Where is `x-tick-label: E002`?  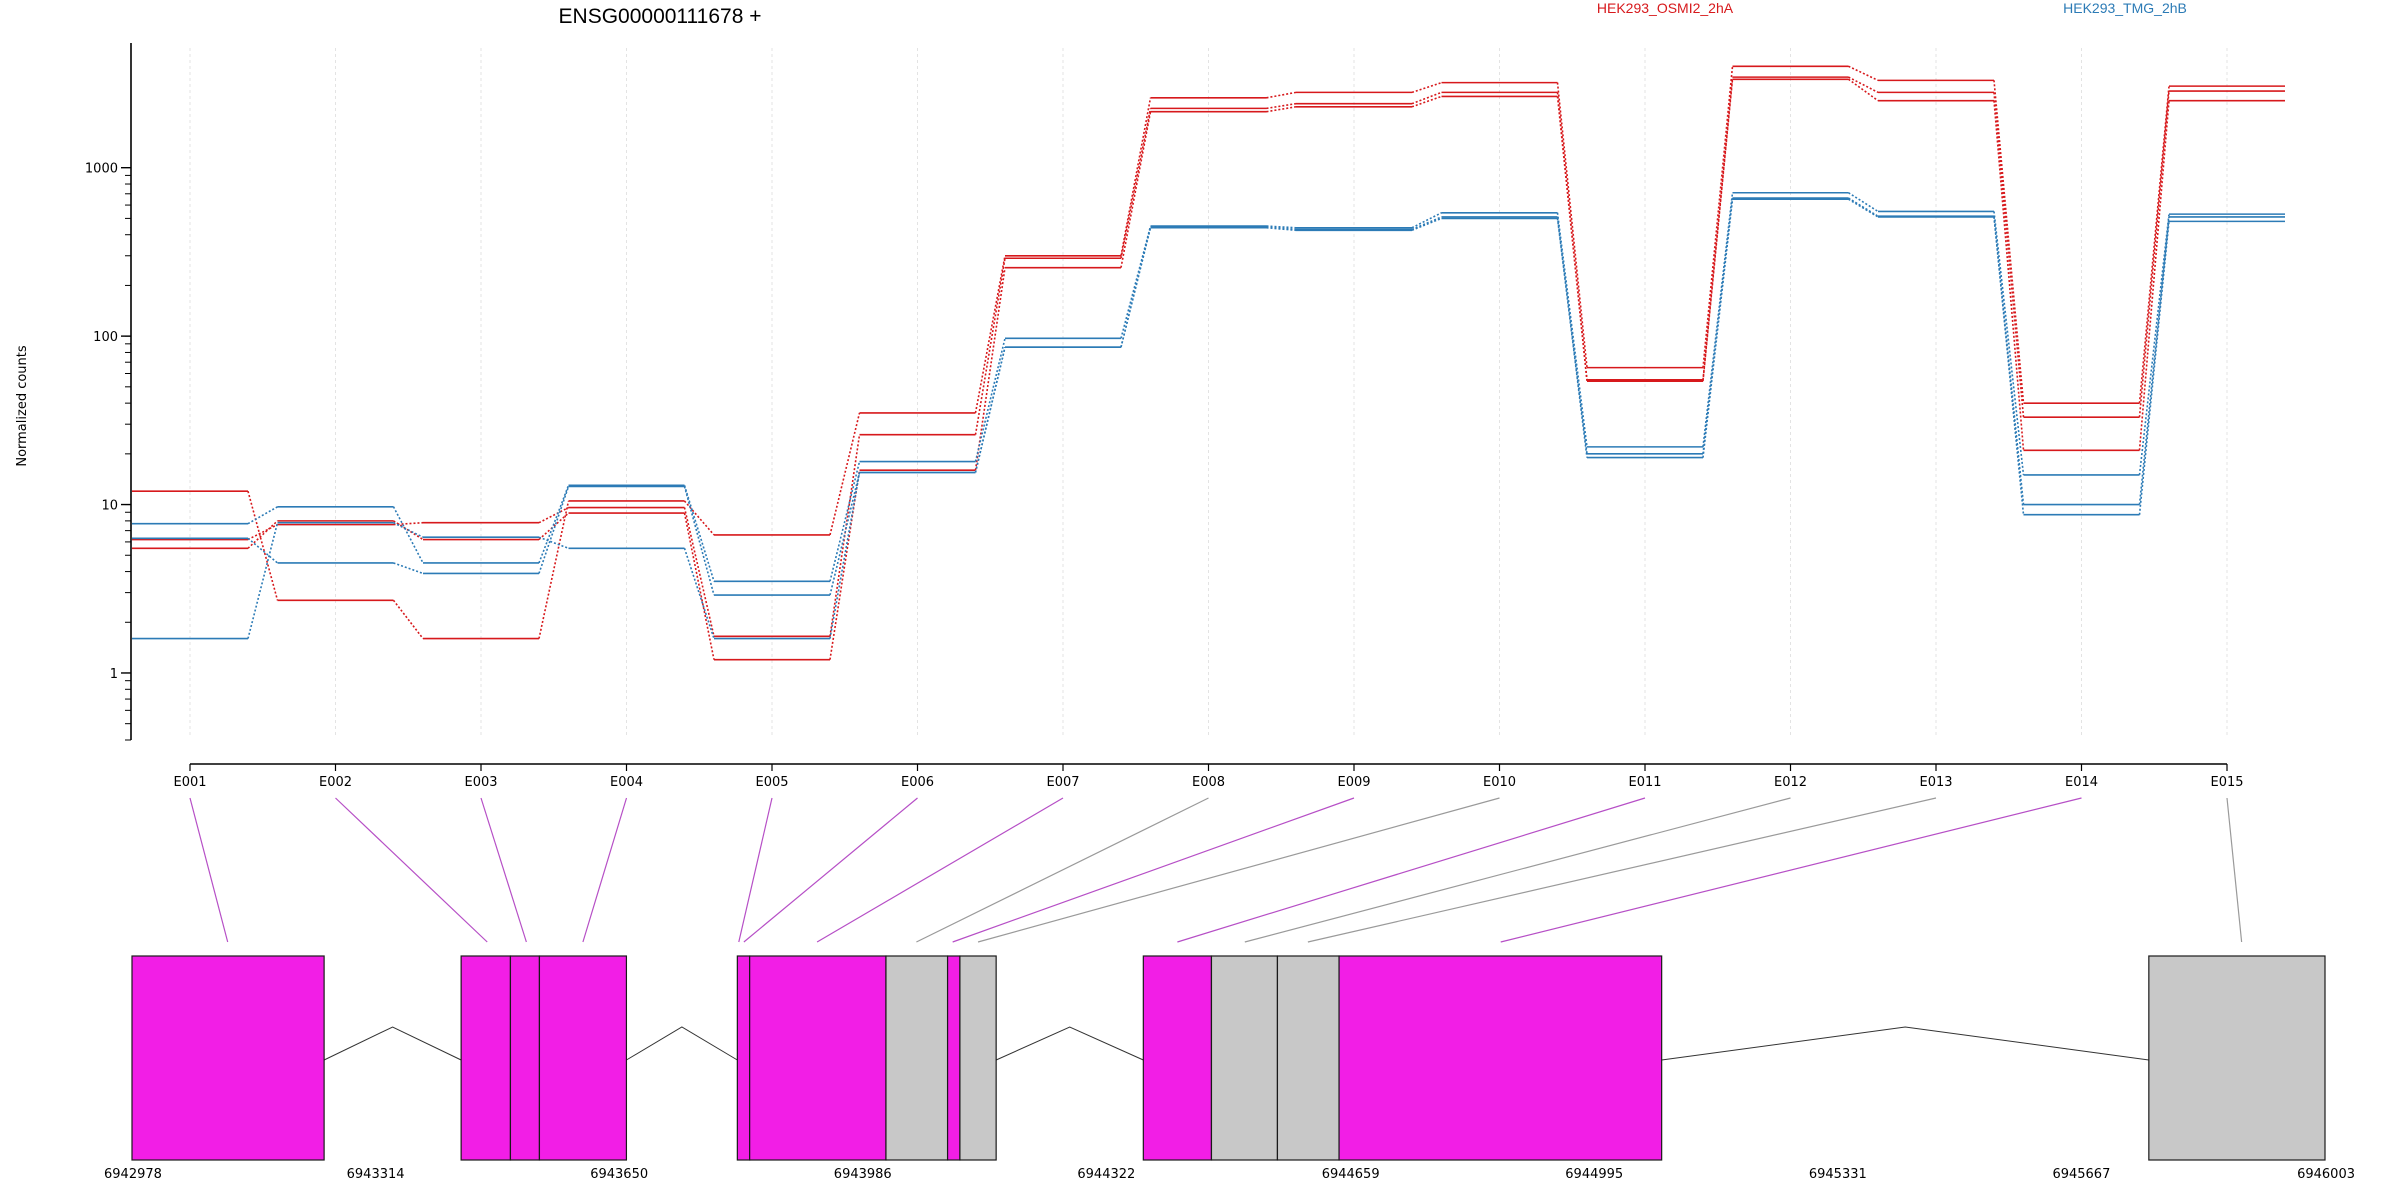 x-tick-label: E002 is located at coordinates (335, 782).